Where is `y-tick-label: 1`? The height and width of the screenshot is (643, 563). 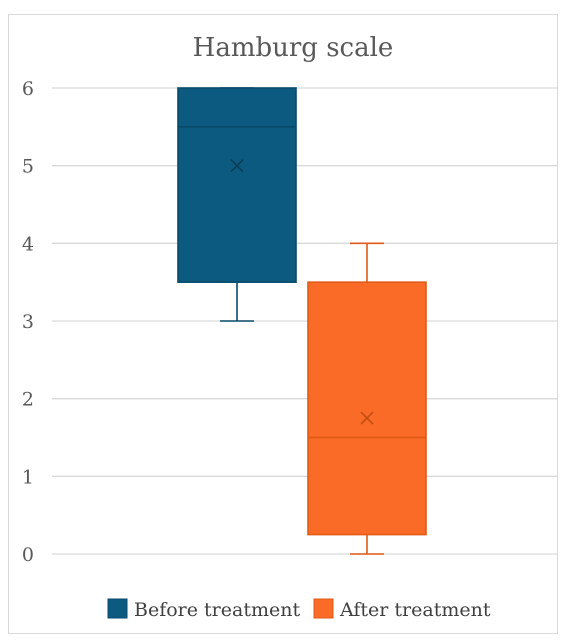
y-tick-label: 1 is located at coordinates (28, 477).